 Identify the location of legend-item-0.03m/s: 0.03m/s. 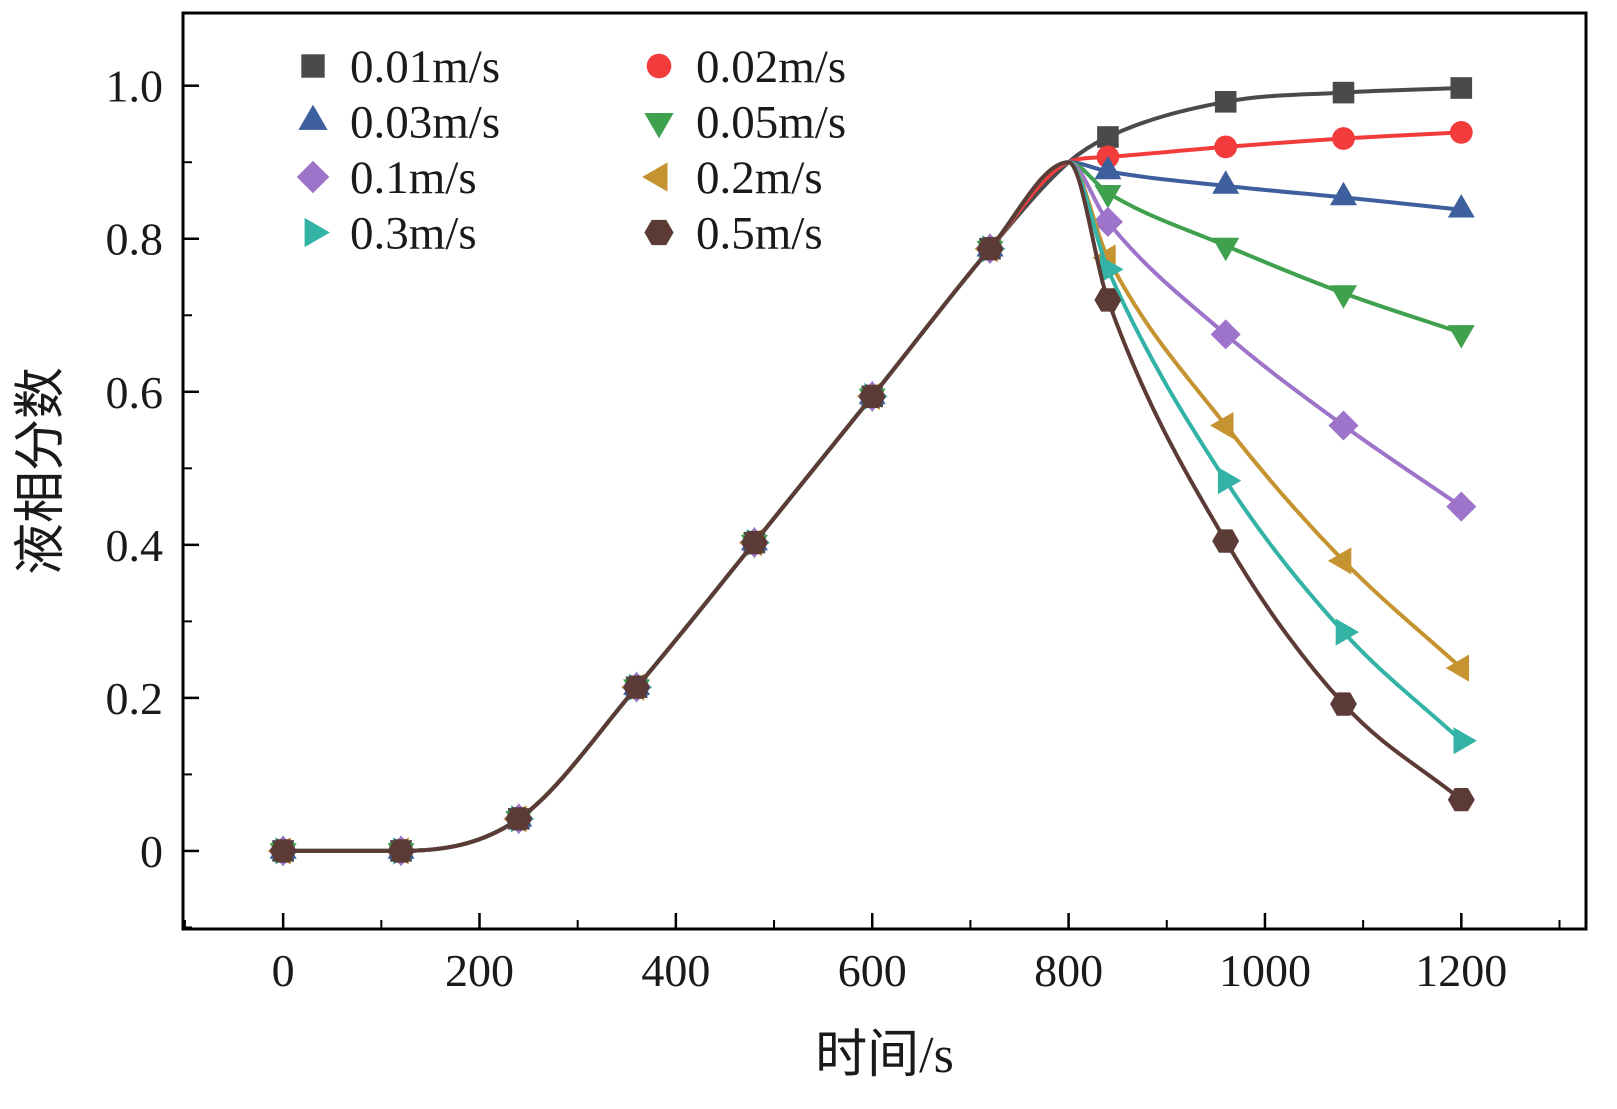
(425, 123).